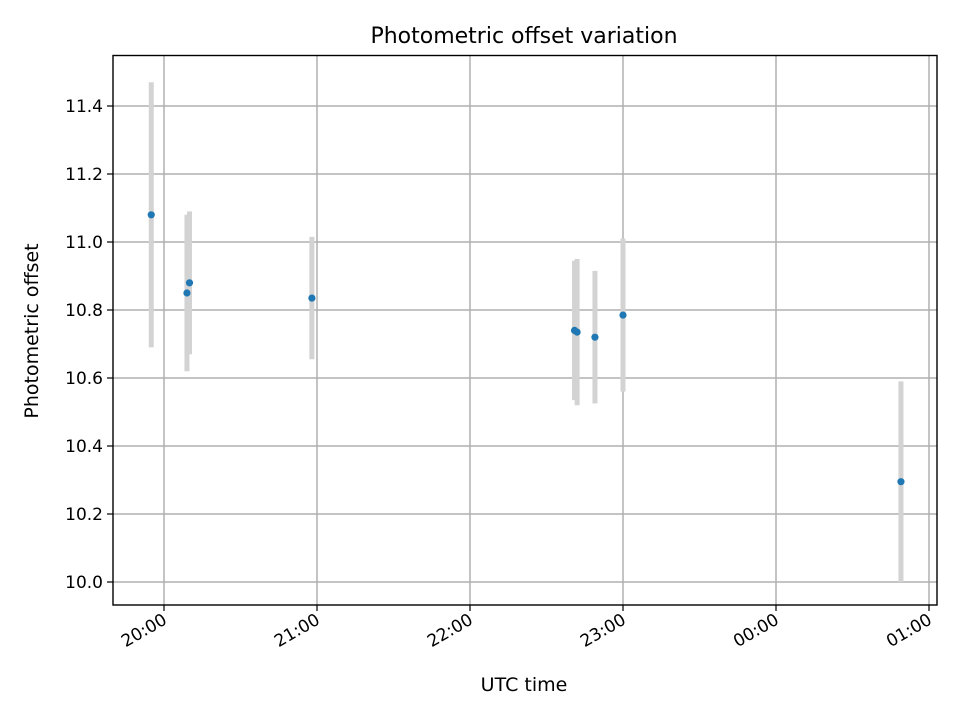  I want to click on x-tick-label: 22:00, so click(450, 631).